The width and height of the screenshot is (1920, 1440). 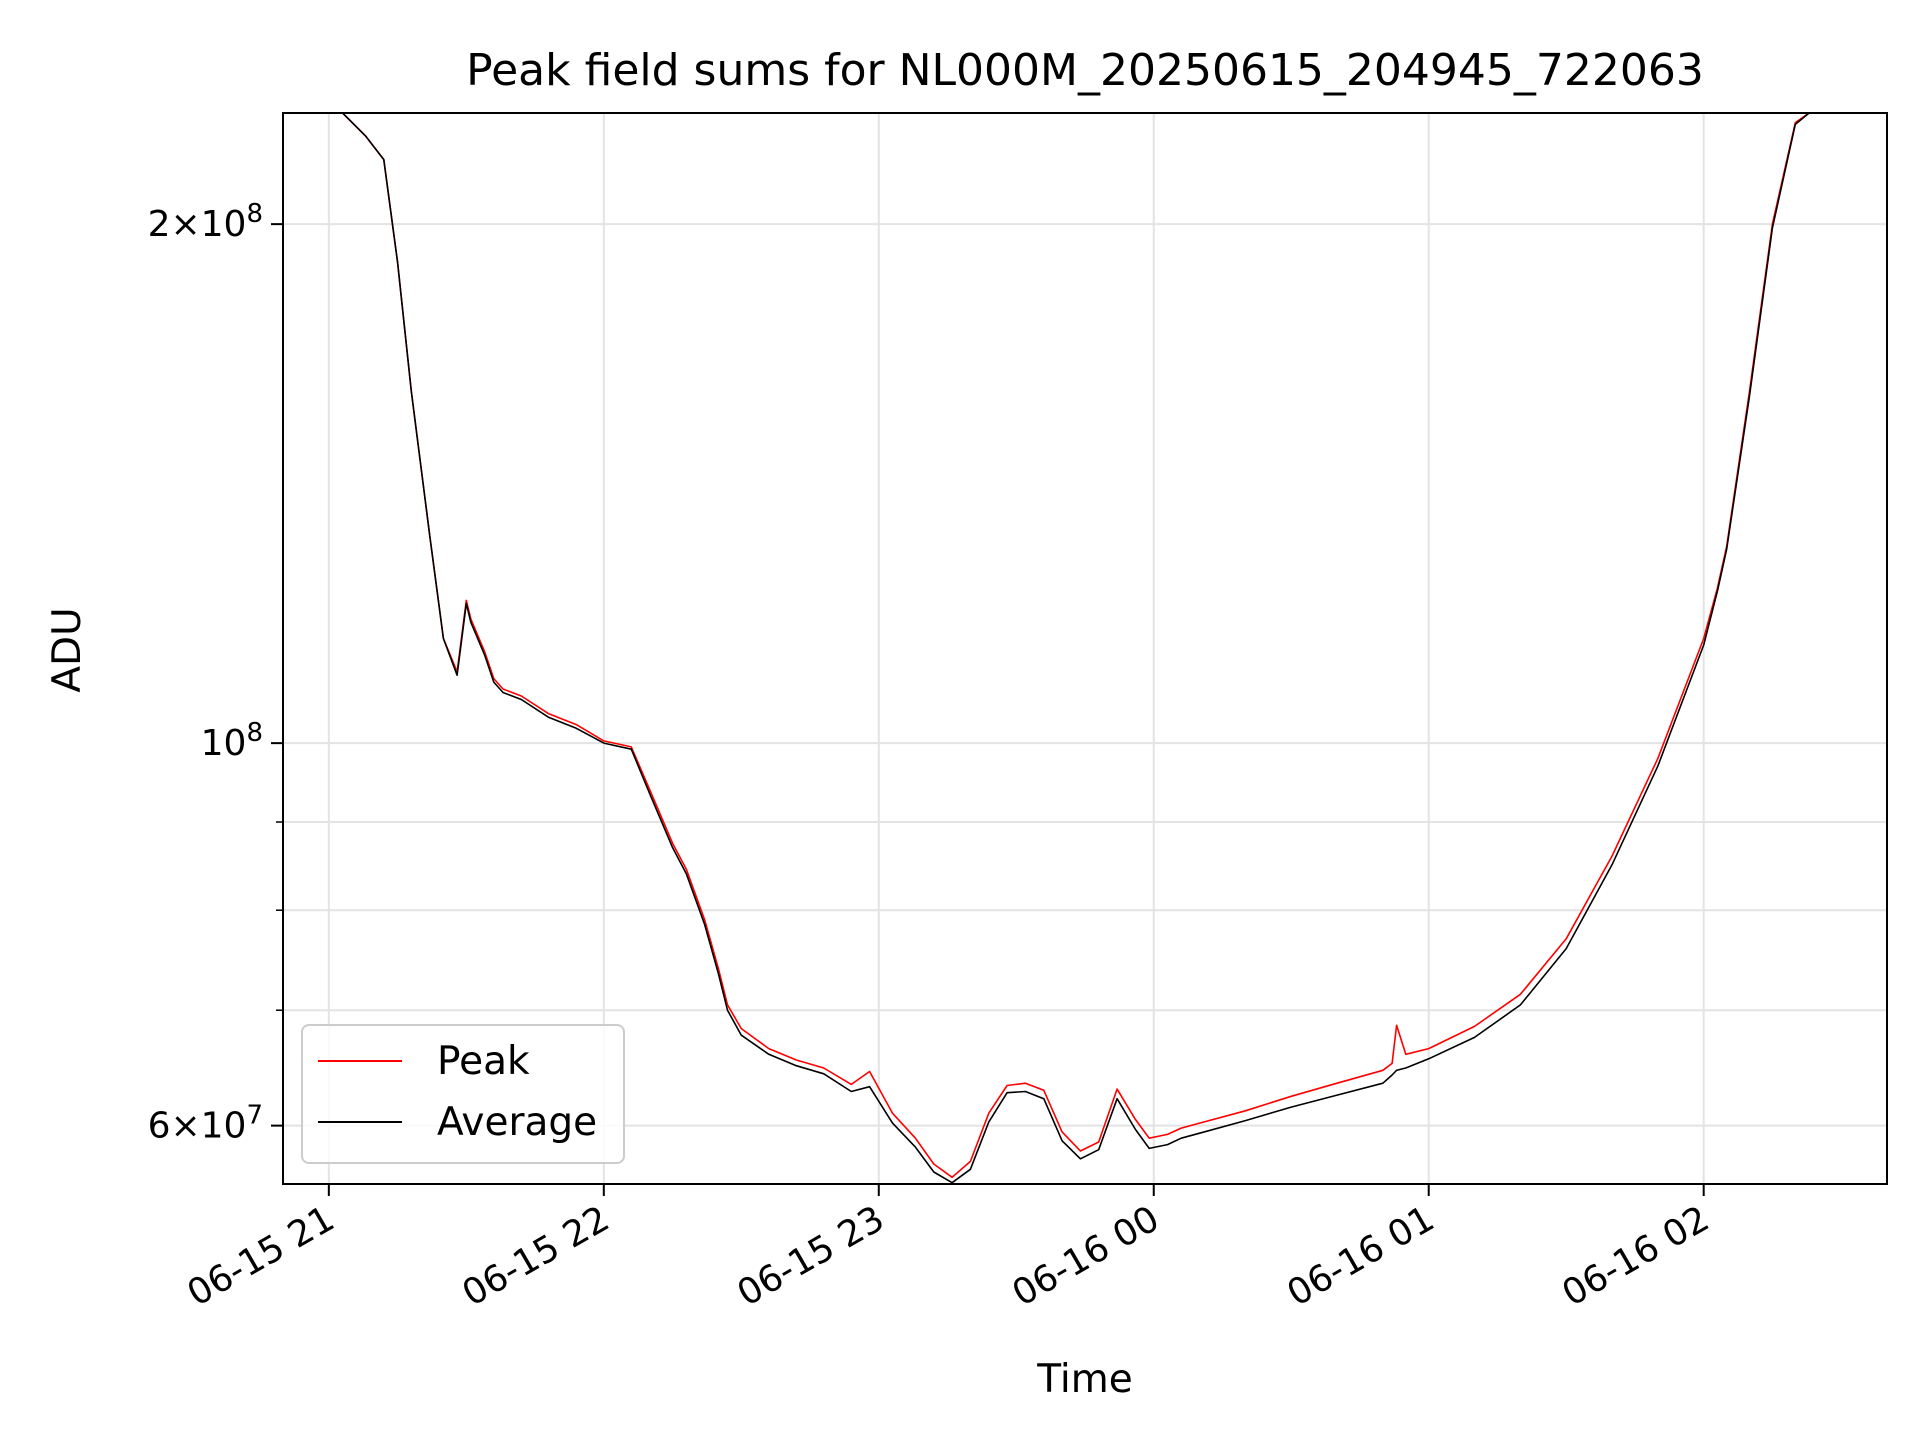 I want to click on y-tick-label: 6×107, so click(x=205, y=1124).